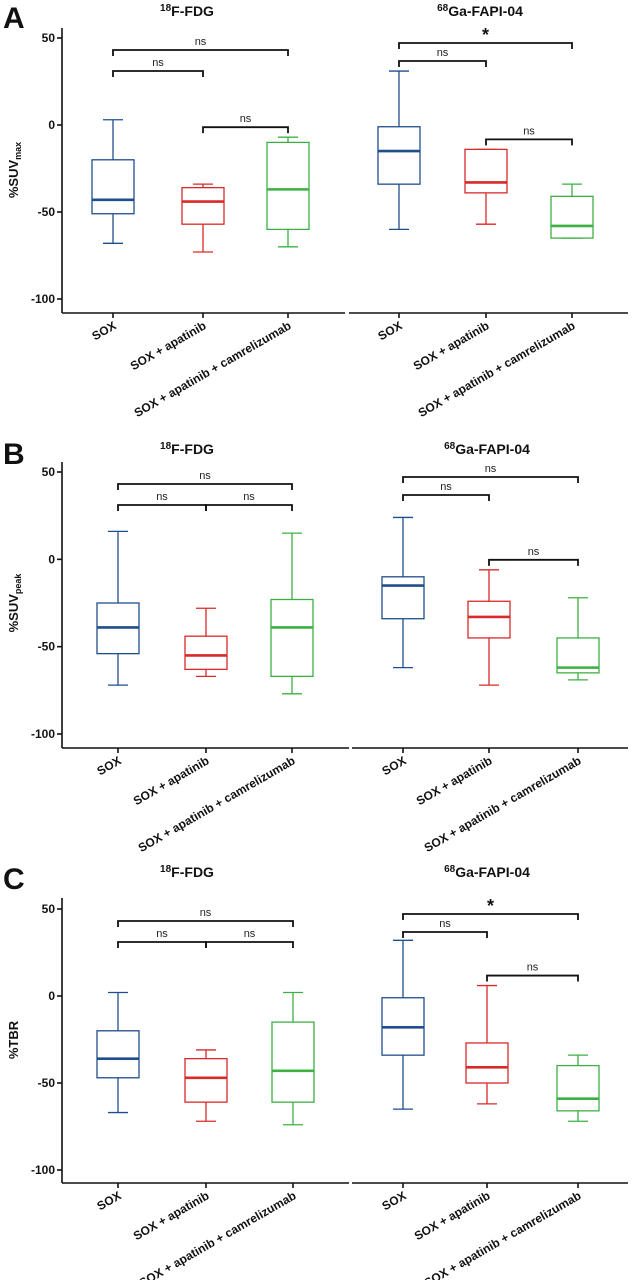 This screenshot has width=637, height=1285. I want to click on y-axis-label-main: %SUV, so click(13, 613).